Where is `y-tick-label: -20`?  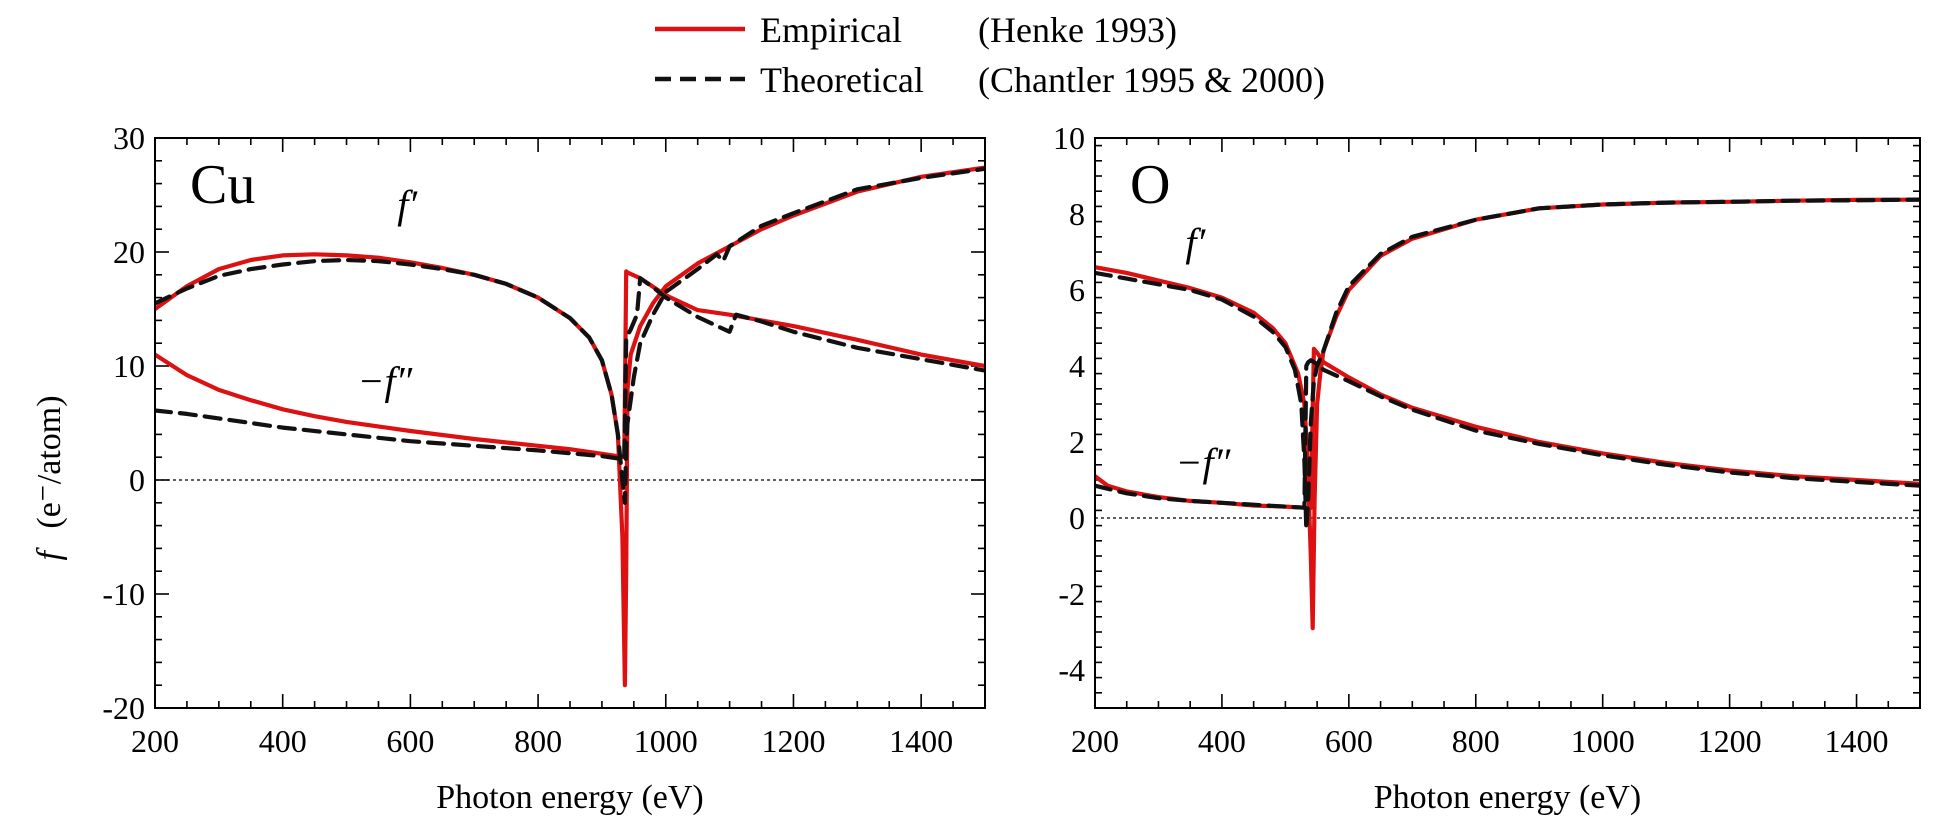 y-tick-label: -20 is located at coordinates (123, 708).